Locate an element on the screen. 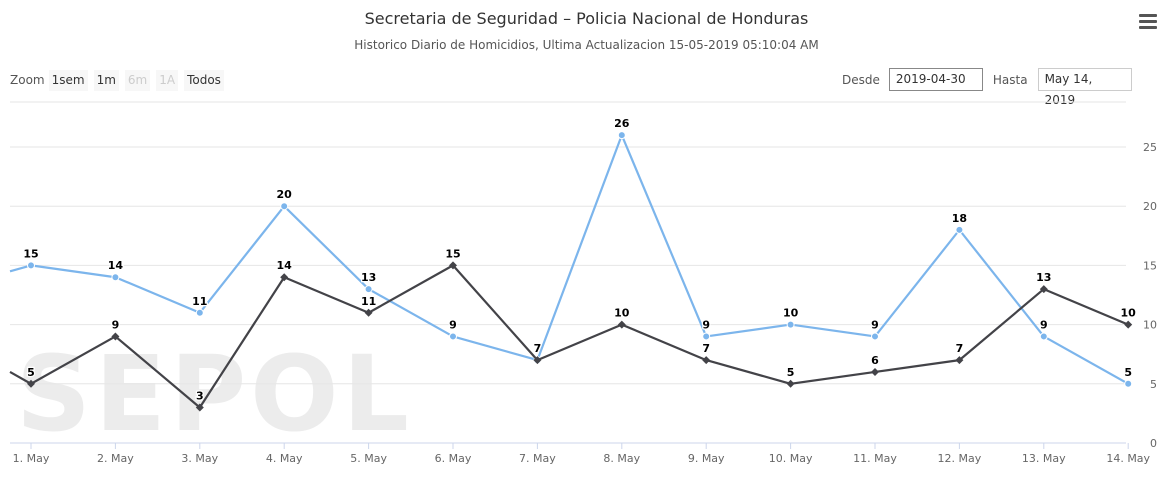 Image resolution: width=1173 pixels, height=481 pixels. zoom-1m-button: 1m is located at coordinates (106, 80).